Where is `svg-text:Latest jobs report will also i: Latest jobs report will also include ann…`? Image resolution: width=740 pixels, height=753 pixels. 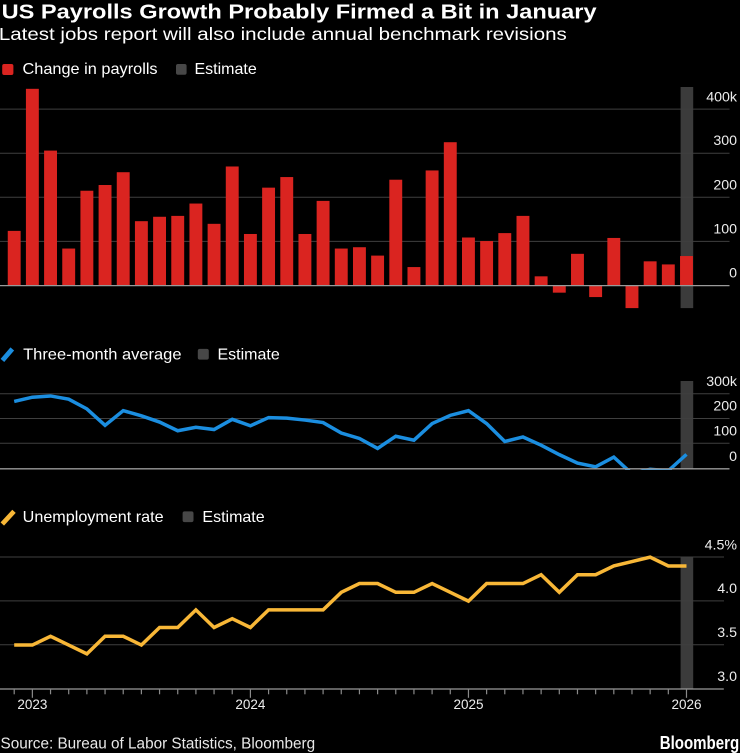 svg-text:Latest jobs report will also i: Latest jobs report will also include ann… is located at coordinates (283, 34).